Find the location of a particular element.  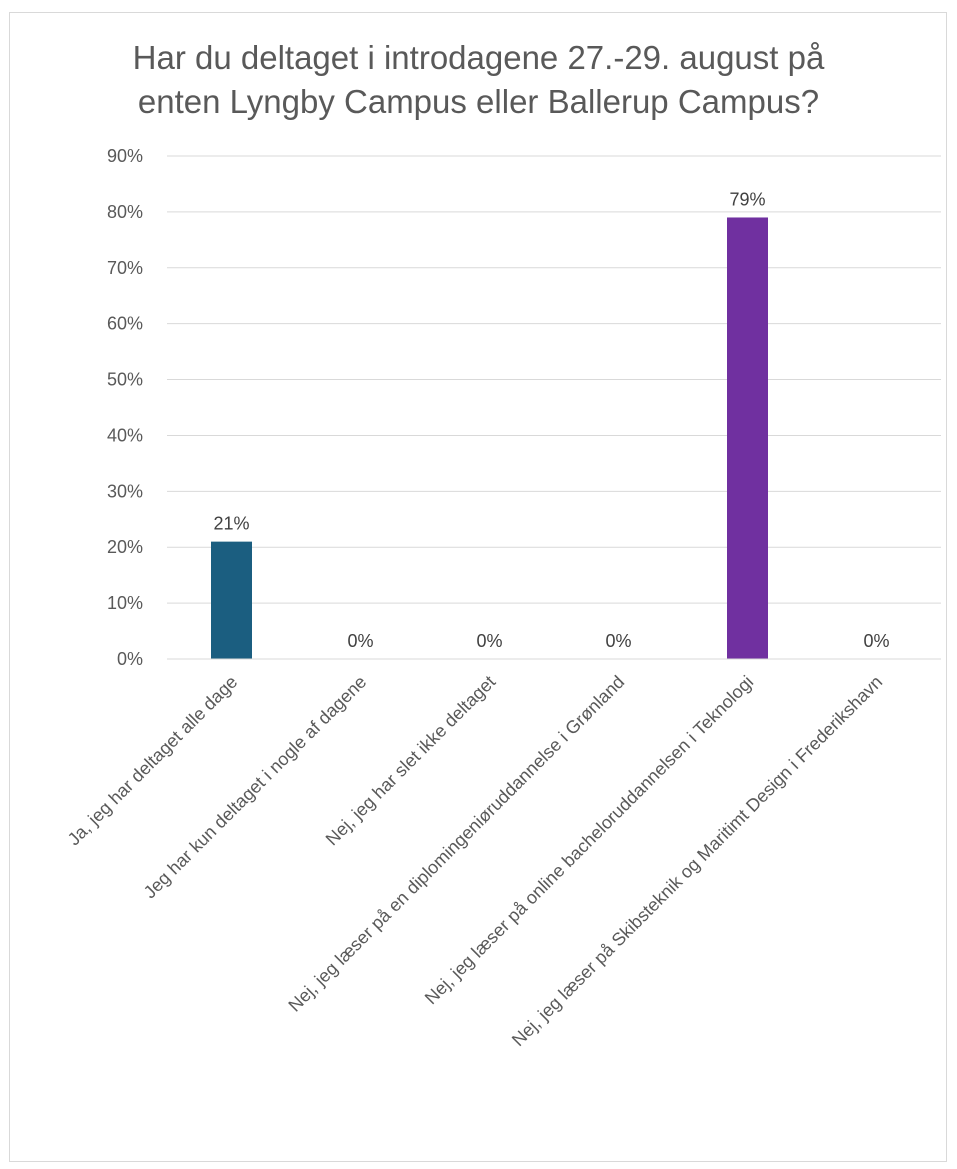

y-tick-label: 80% is located at coordinates (125, 212).